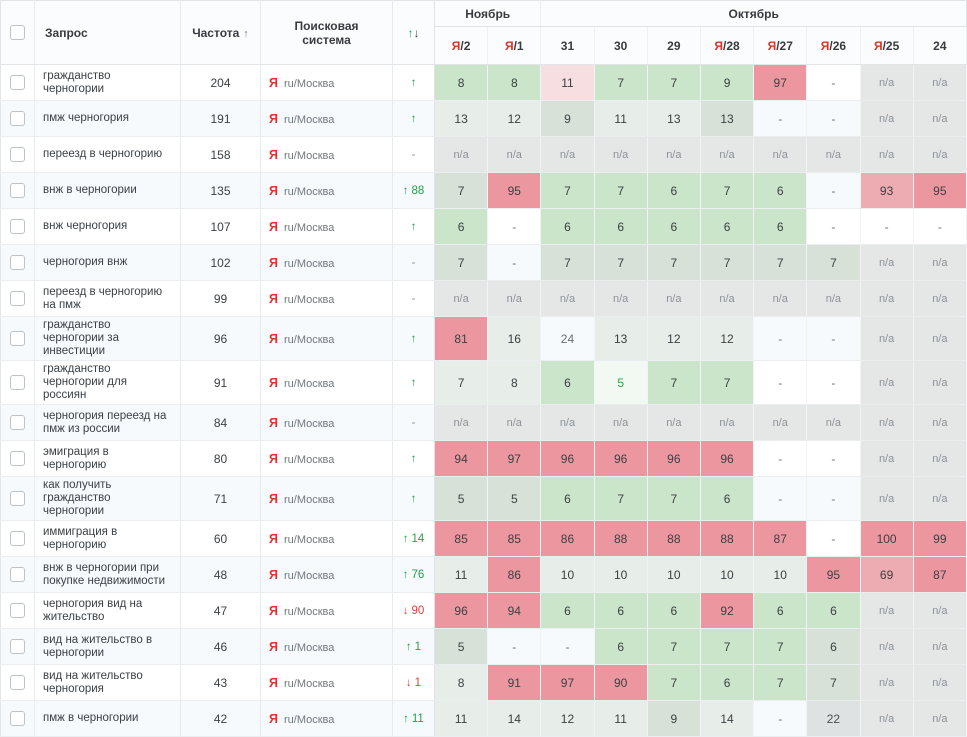 This screenshot has height=737, width=967. What do you see at coordinates (674, 45) in the screenshot?
I see `date-column-header: 29` at bounding box center [674, 45].